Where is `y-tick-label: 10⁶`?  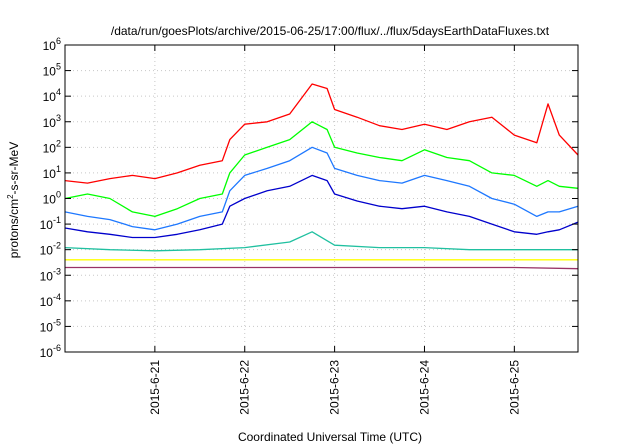
y-tick-label: 10⁶ is located at coordinates (52, 44).